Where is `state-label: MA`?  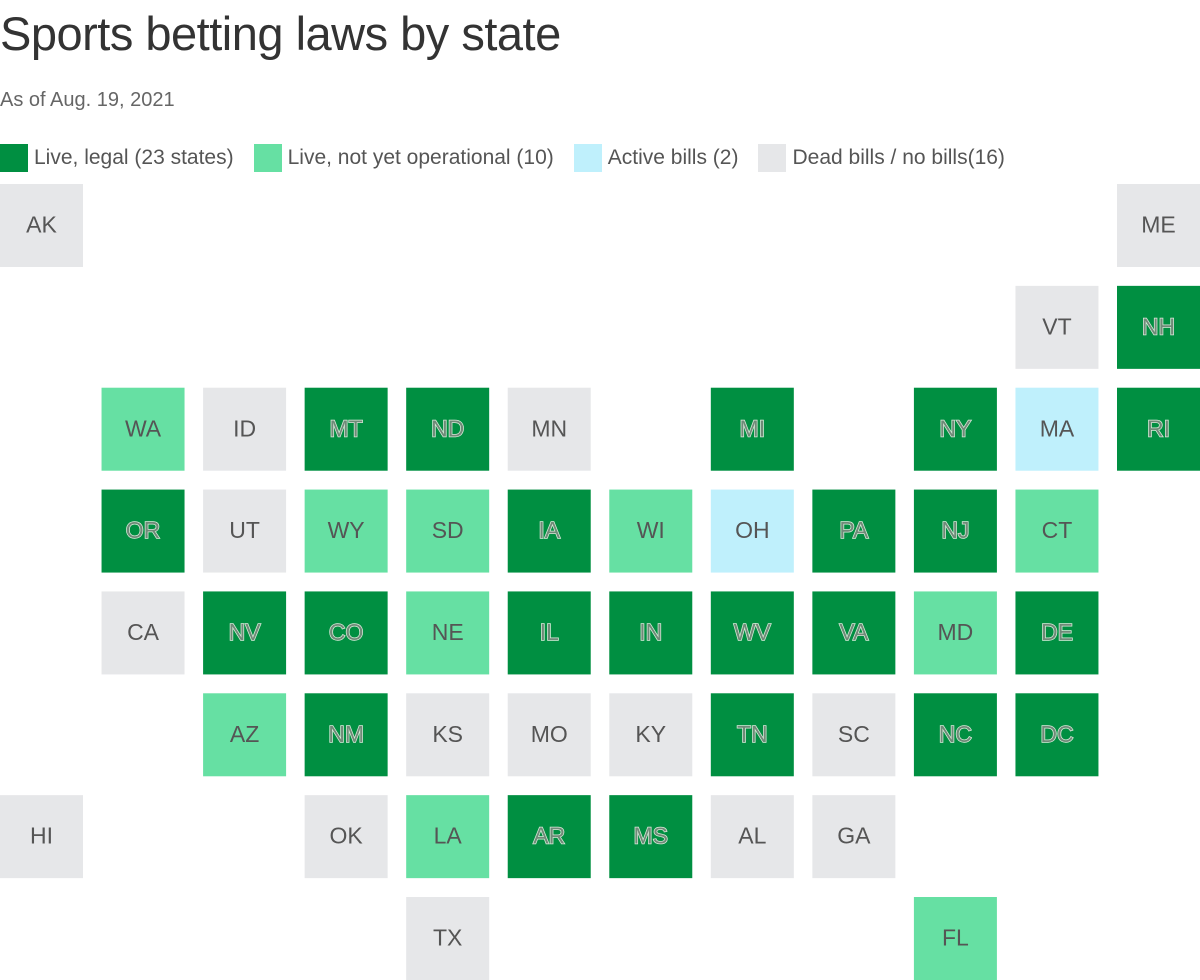 state-label: MA is located at coordinates (1057, 428).